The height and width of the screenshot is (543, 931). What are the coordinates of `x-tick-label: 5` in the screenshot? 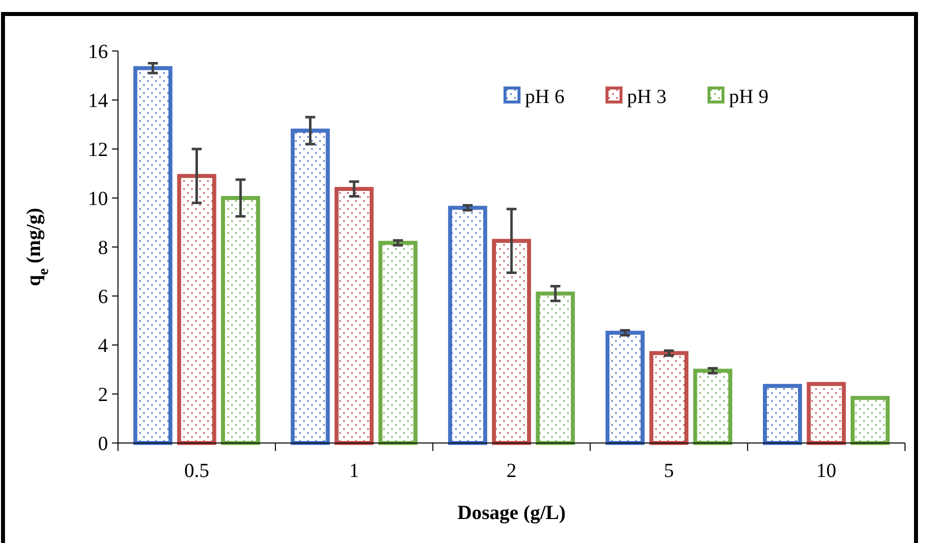 It's located at (669, 471).